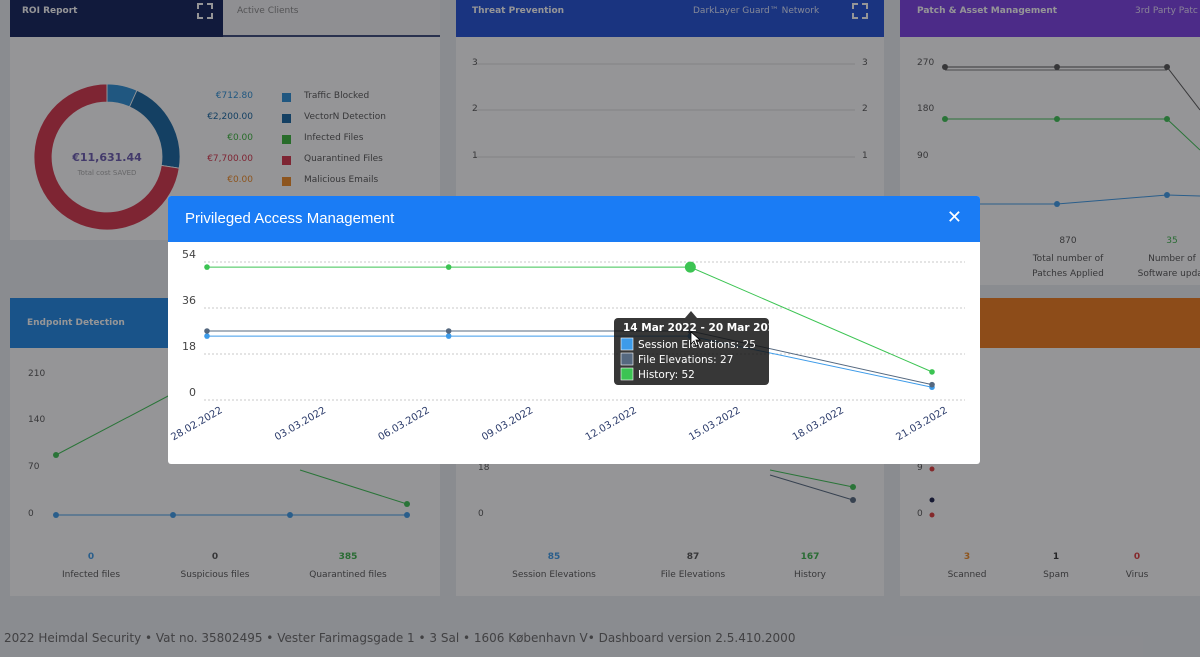 The height and width of the screenshot is (657, 1200). Describe the element at coordinates (1068, 241) in the screenshot. I see `stat-value: 870` at that location.